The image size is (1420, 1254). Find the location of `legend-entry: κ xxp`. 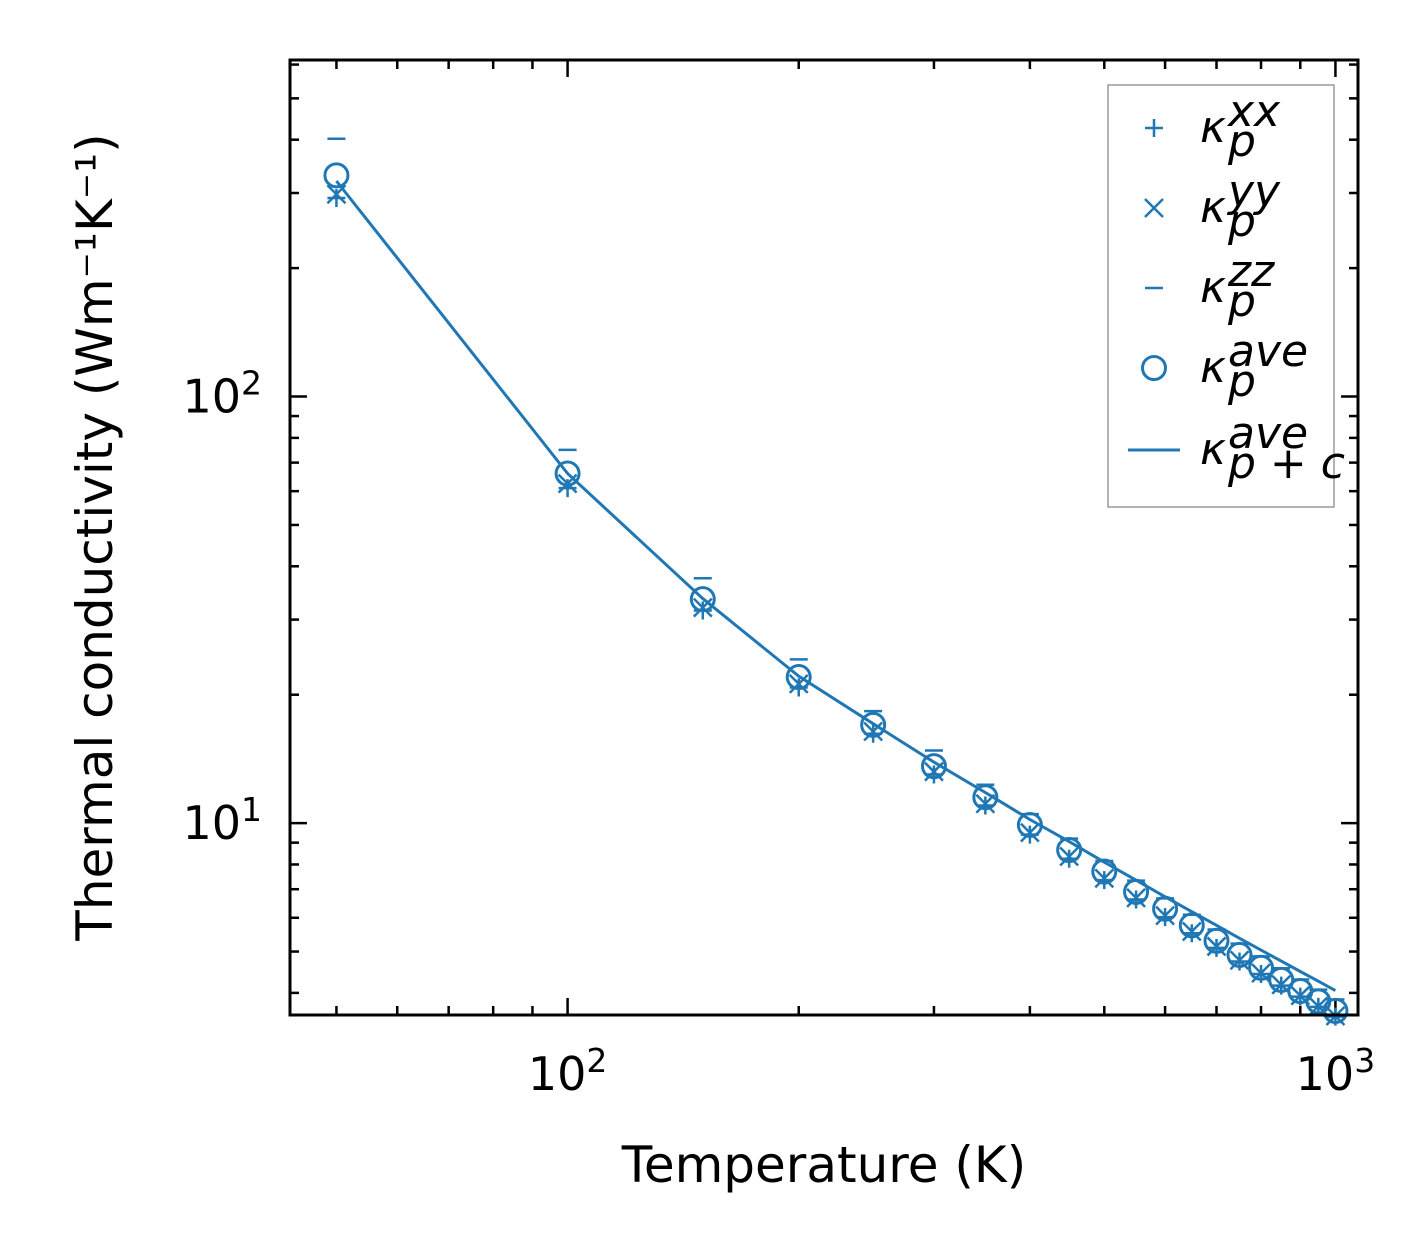

legend-entry: κ xxp is located at coordinates (1213, 126).